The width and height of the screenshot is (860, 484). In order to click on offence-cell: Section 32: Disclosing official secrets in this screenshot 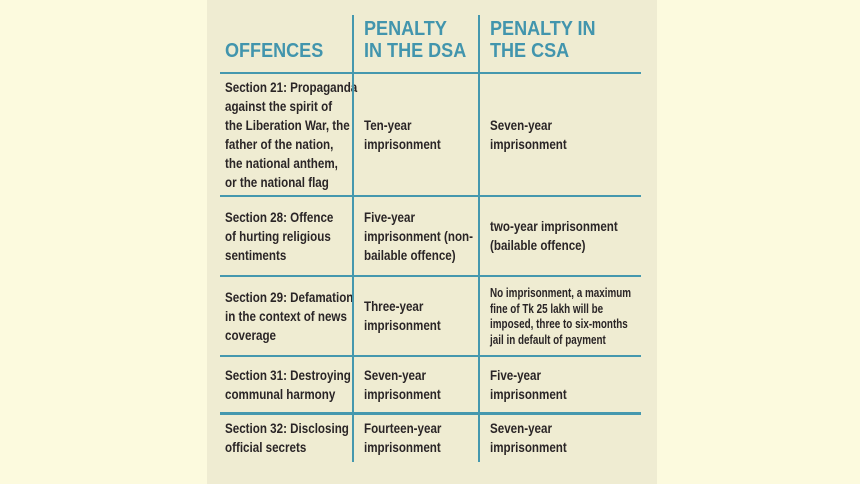, I will do `click(279, 438)`.